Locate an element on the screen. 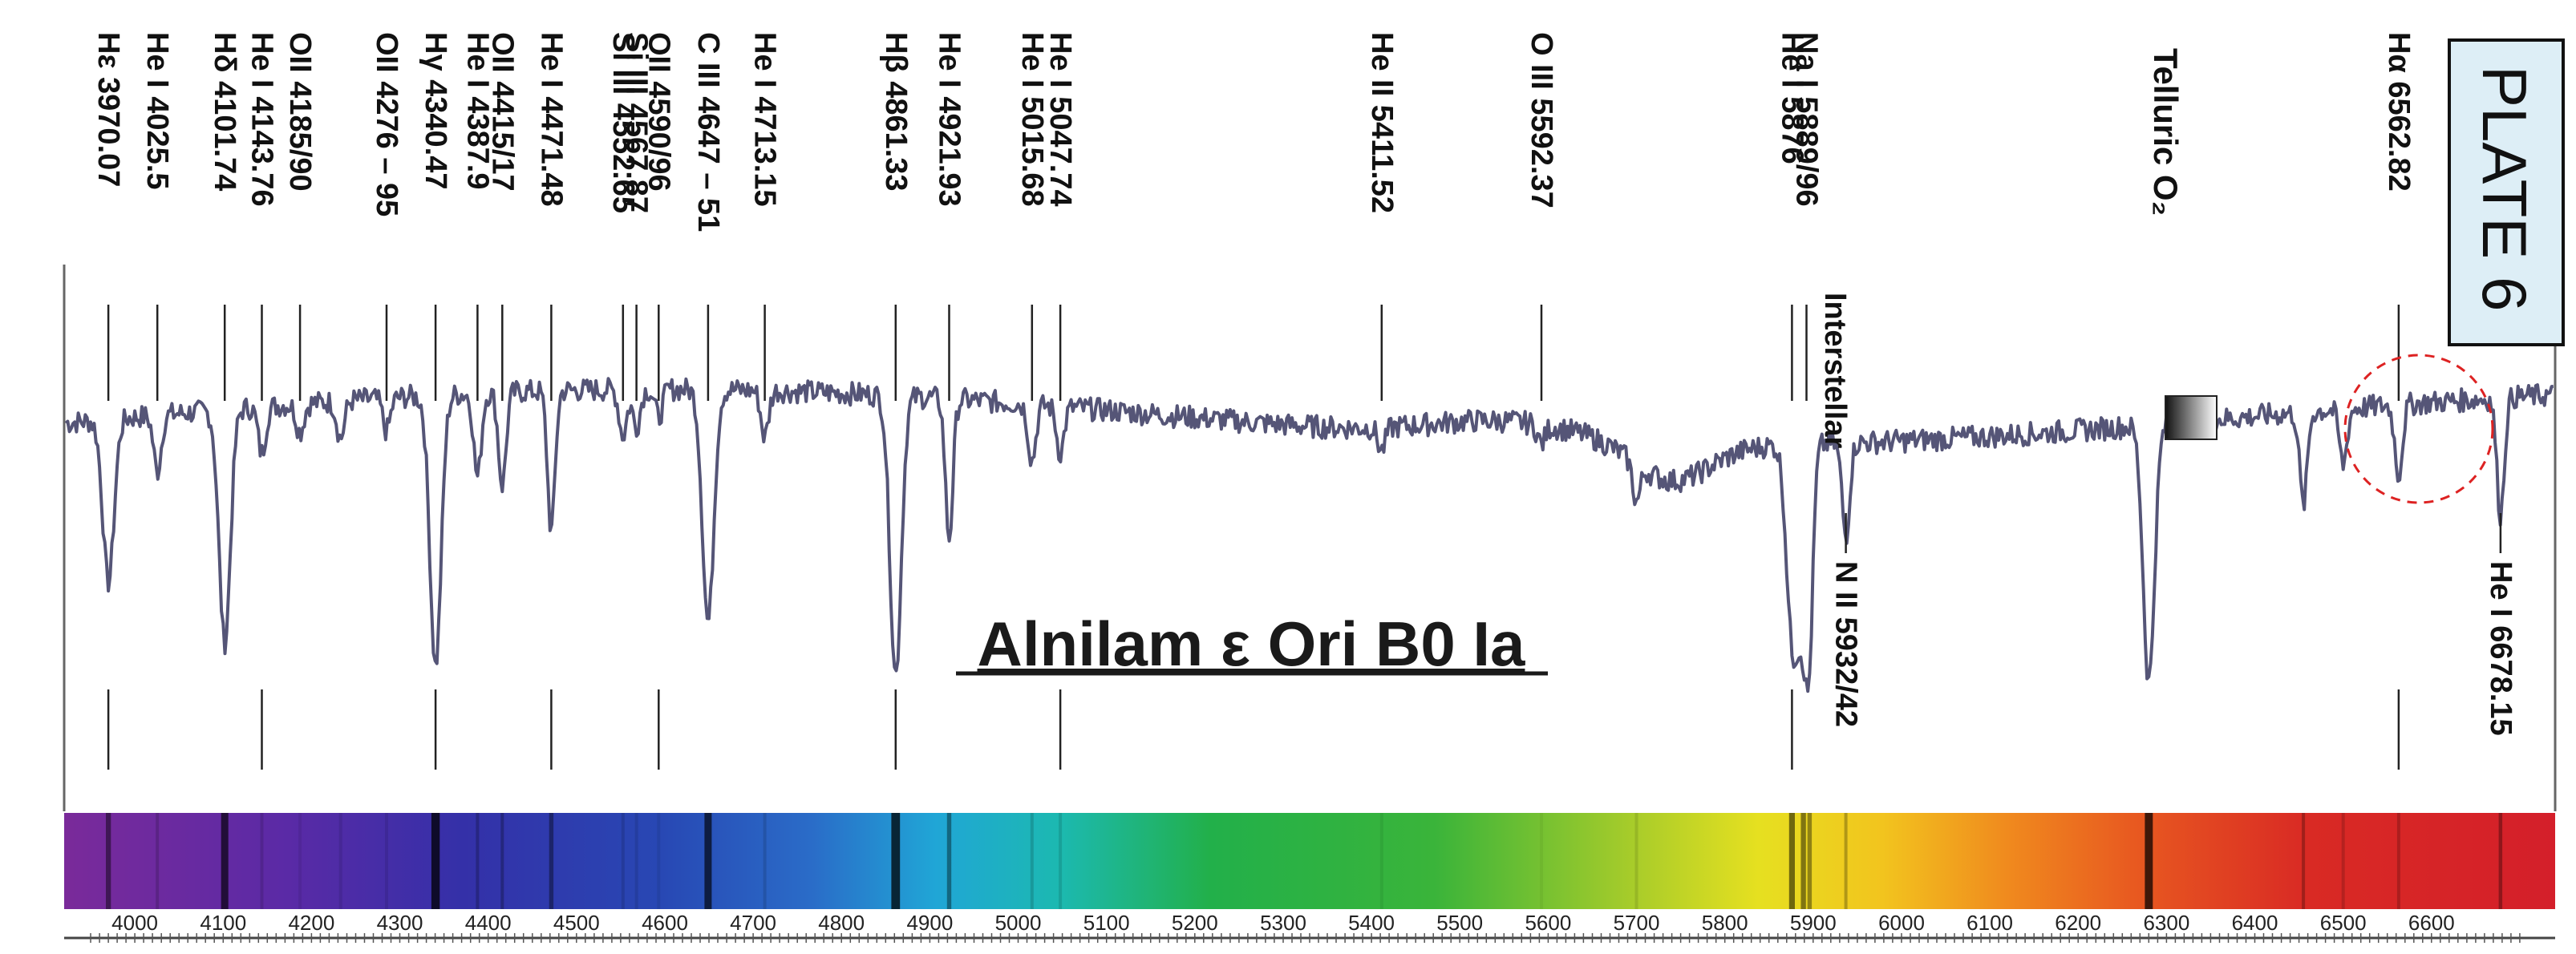 This screenshot has height=954, width=2576. tick-label: 6500 is located at coordinates (2343, 923).